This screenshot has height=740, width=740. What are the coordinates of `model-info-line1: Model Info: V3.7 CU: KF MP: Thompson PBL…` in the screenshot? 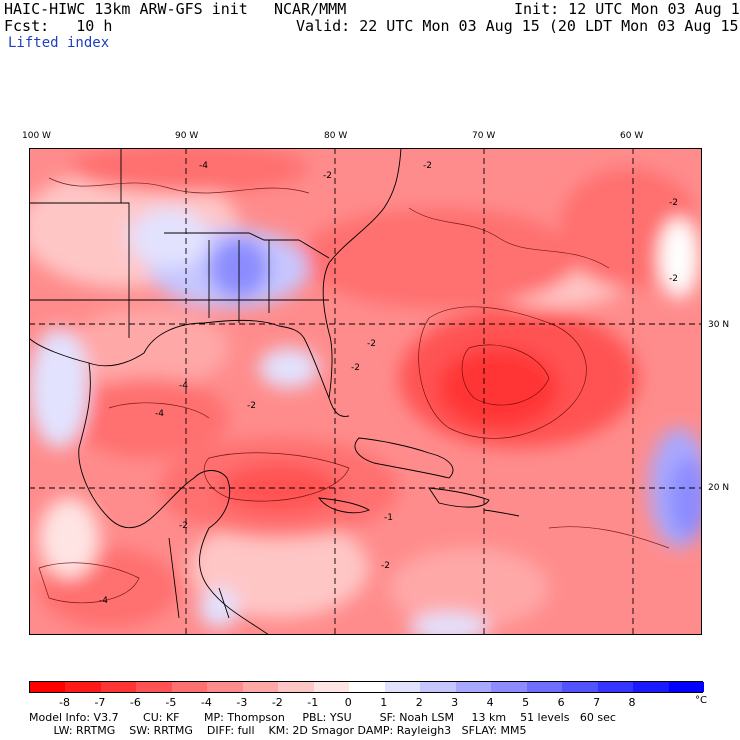 It's located at (322, 717).